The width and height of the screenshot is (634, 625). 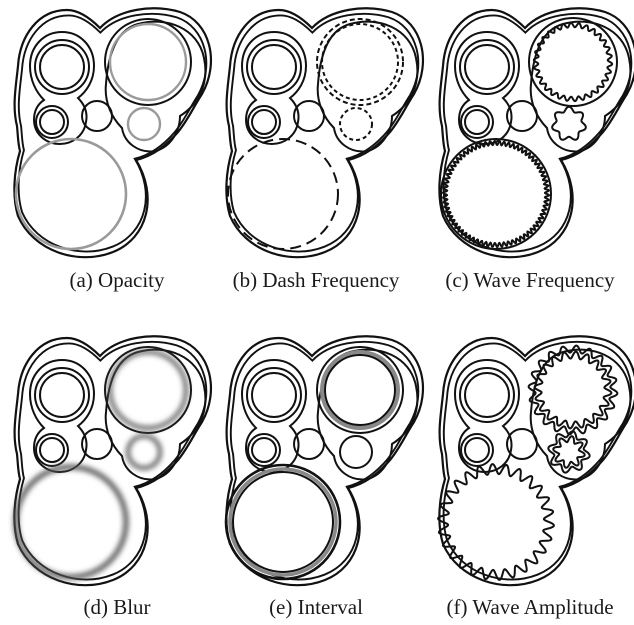 I want to click on lower-cell-ring, so click(x=496, y=194).